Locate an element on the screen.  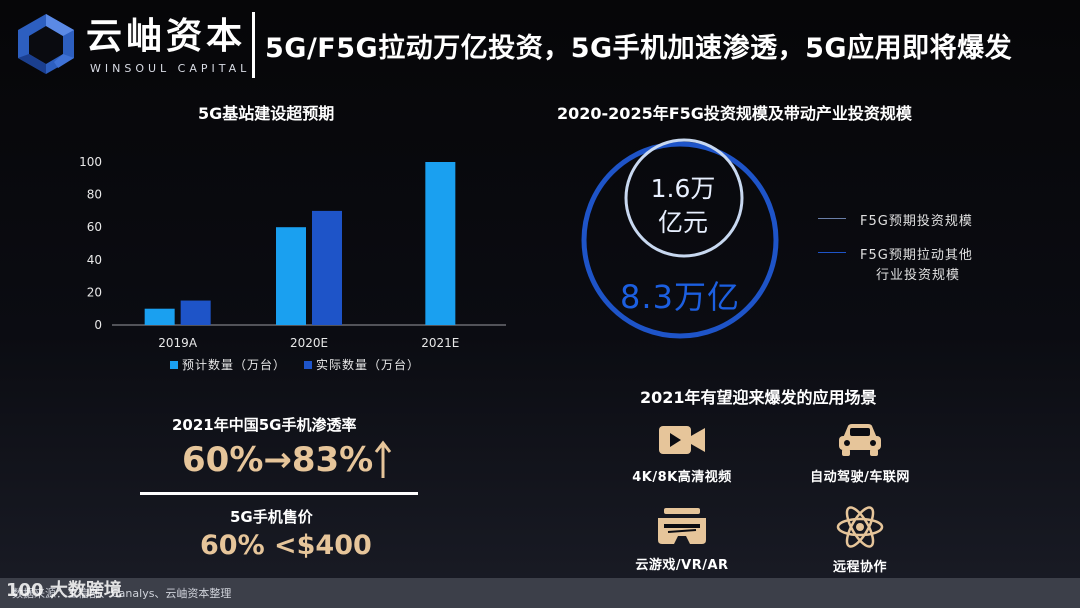
video-camera-icon is located at coordinates (682, 440).